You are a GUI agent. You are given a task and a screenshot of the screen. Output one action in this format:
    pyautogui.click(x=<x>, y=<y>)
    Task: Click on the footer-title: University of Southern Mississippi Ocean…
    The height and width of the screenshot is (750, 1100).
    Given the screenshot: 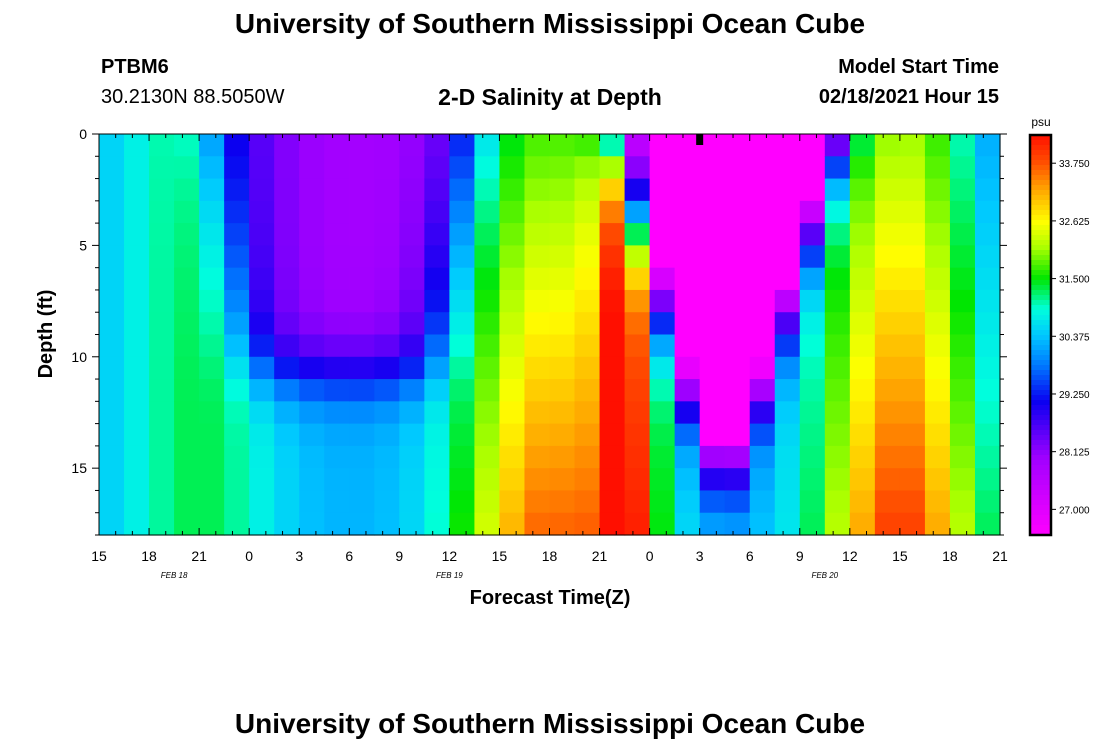 What is the action you would take?
    pyautogui.click(x=550, y=723)
    